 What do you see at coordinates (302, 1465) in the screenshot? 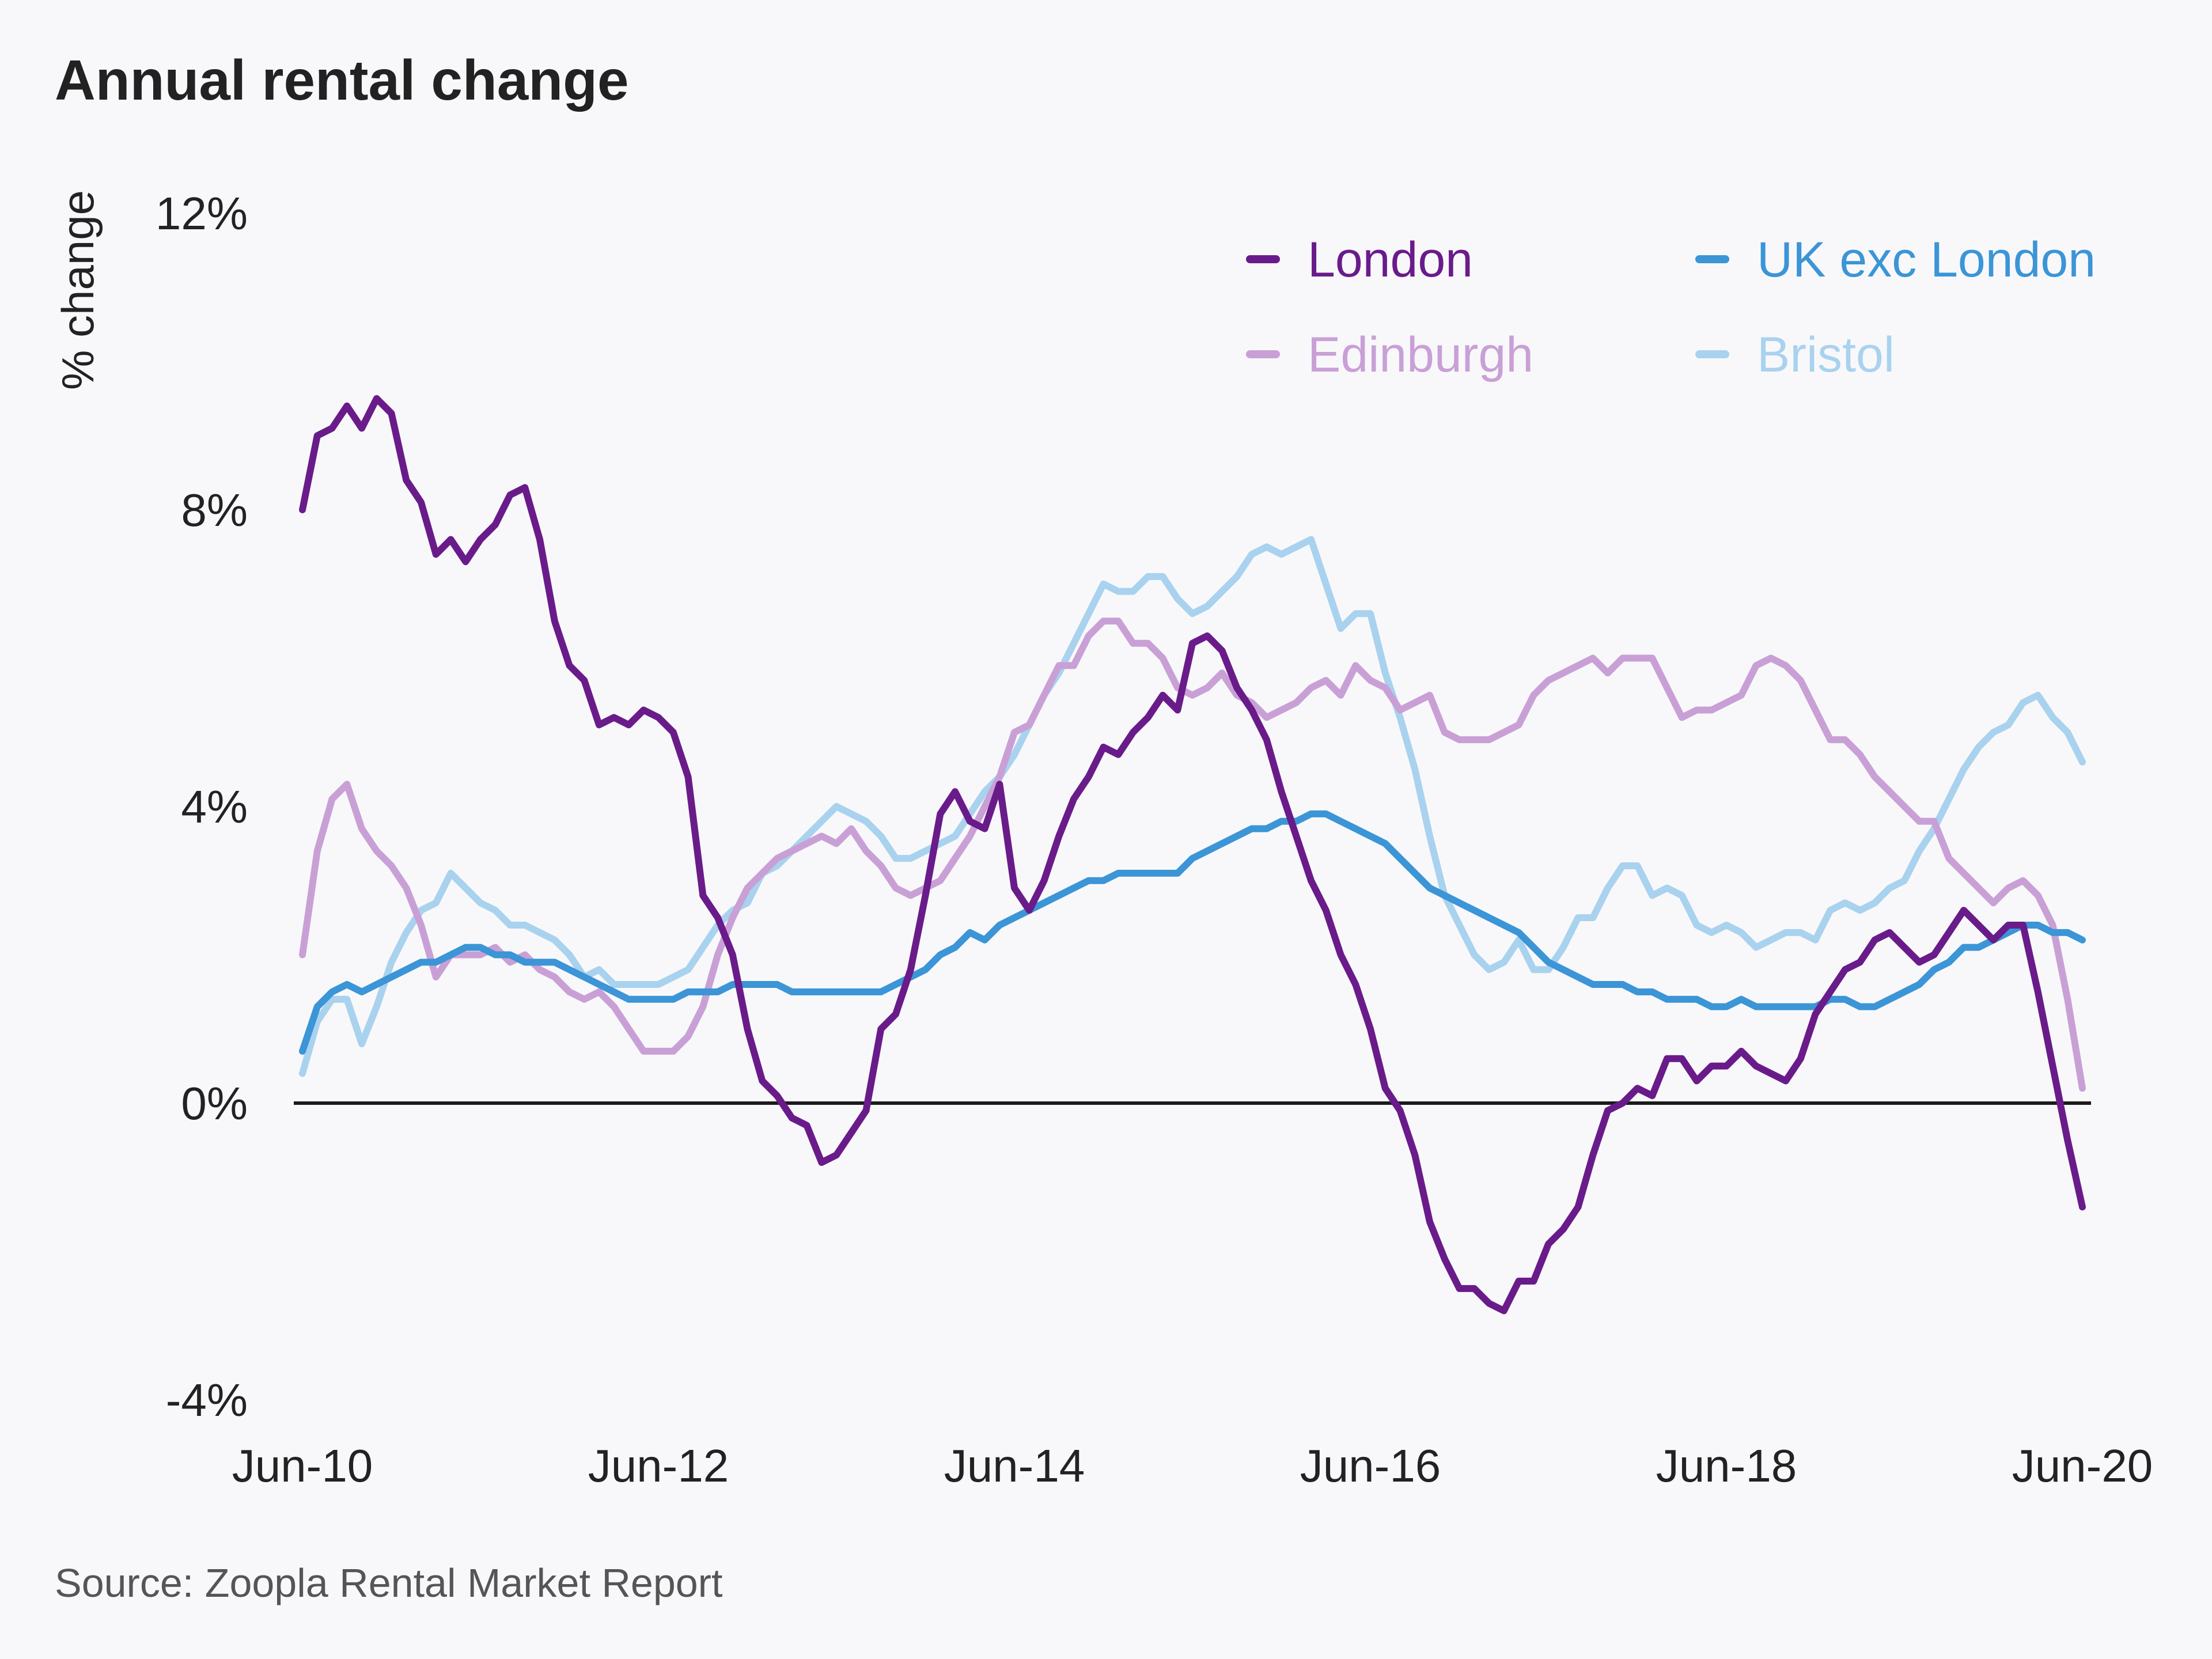
I see `x-tick-label: Jun-10` at bounding box center [302, 1465].